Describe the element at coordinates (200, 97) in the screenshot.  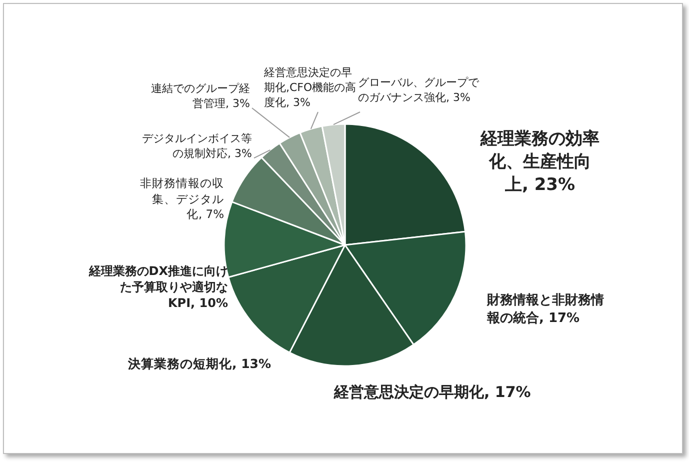
I see `slice-label: 連結でのグループ経営管理, 3%` at that location.